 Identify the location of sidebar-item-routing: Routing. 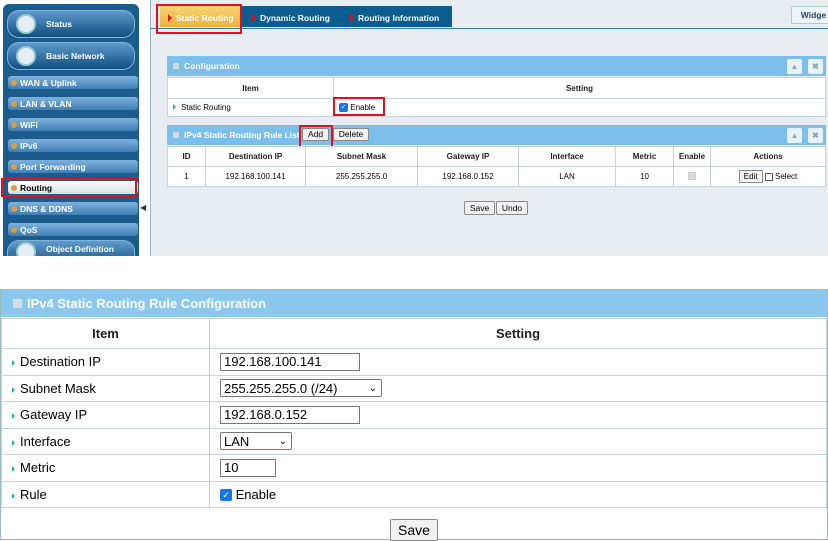
(73, 187).